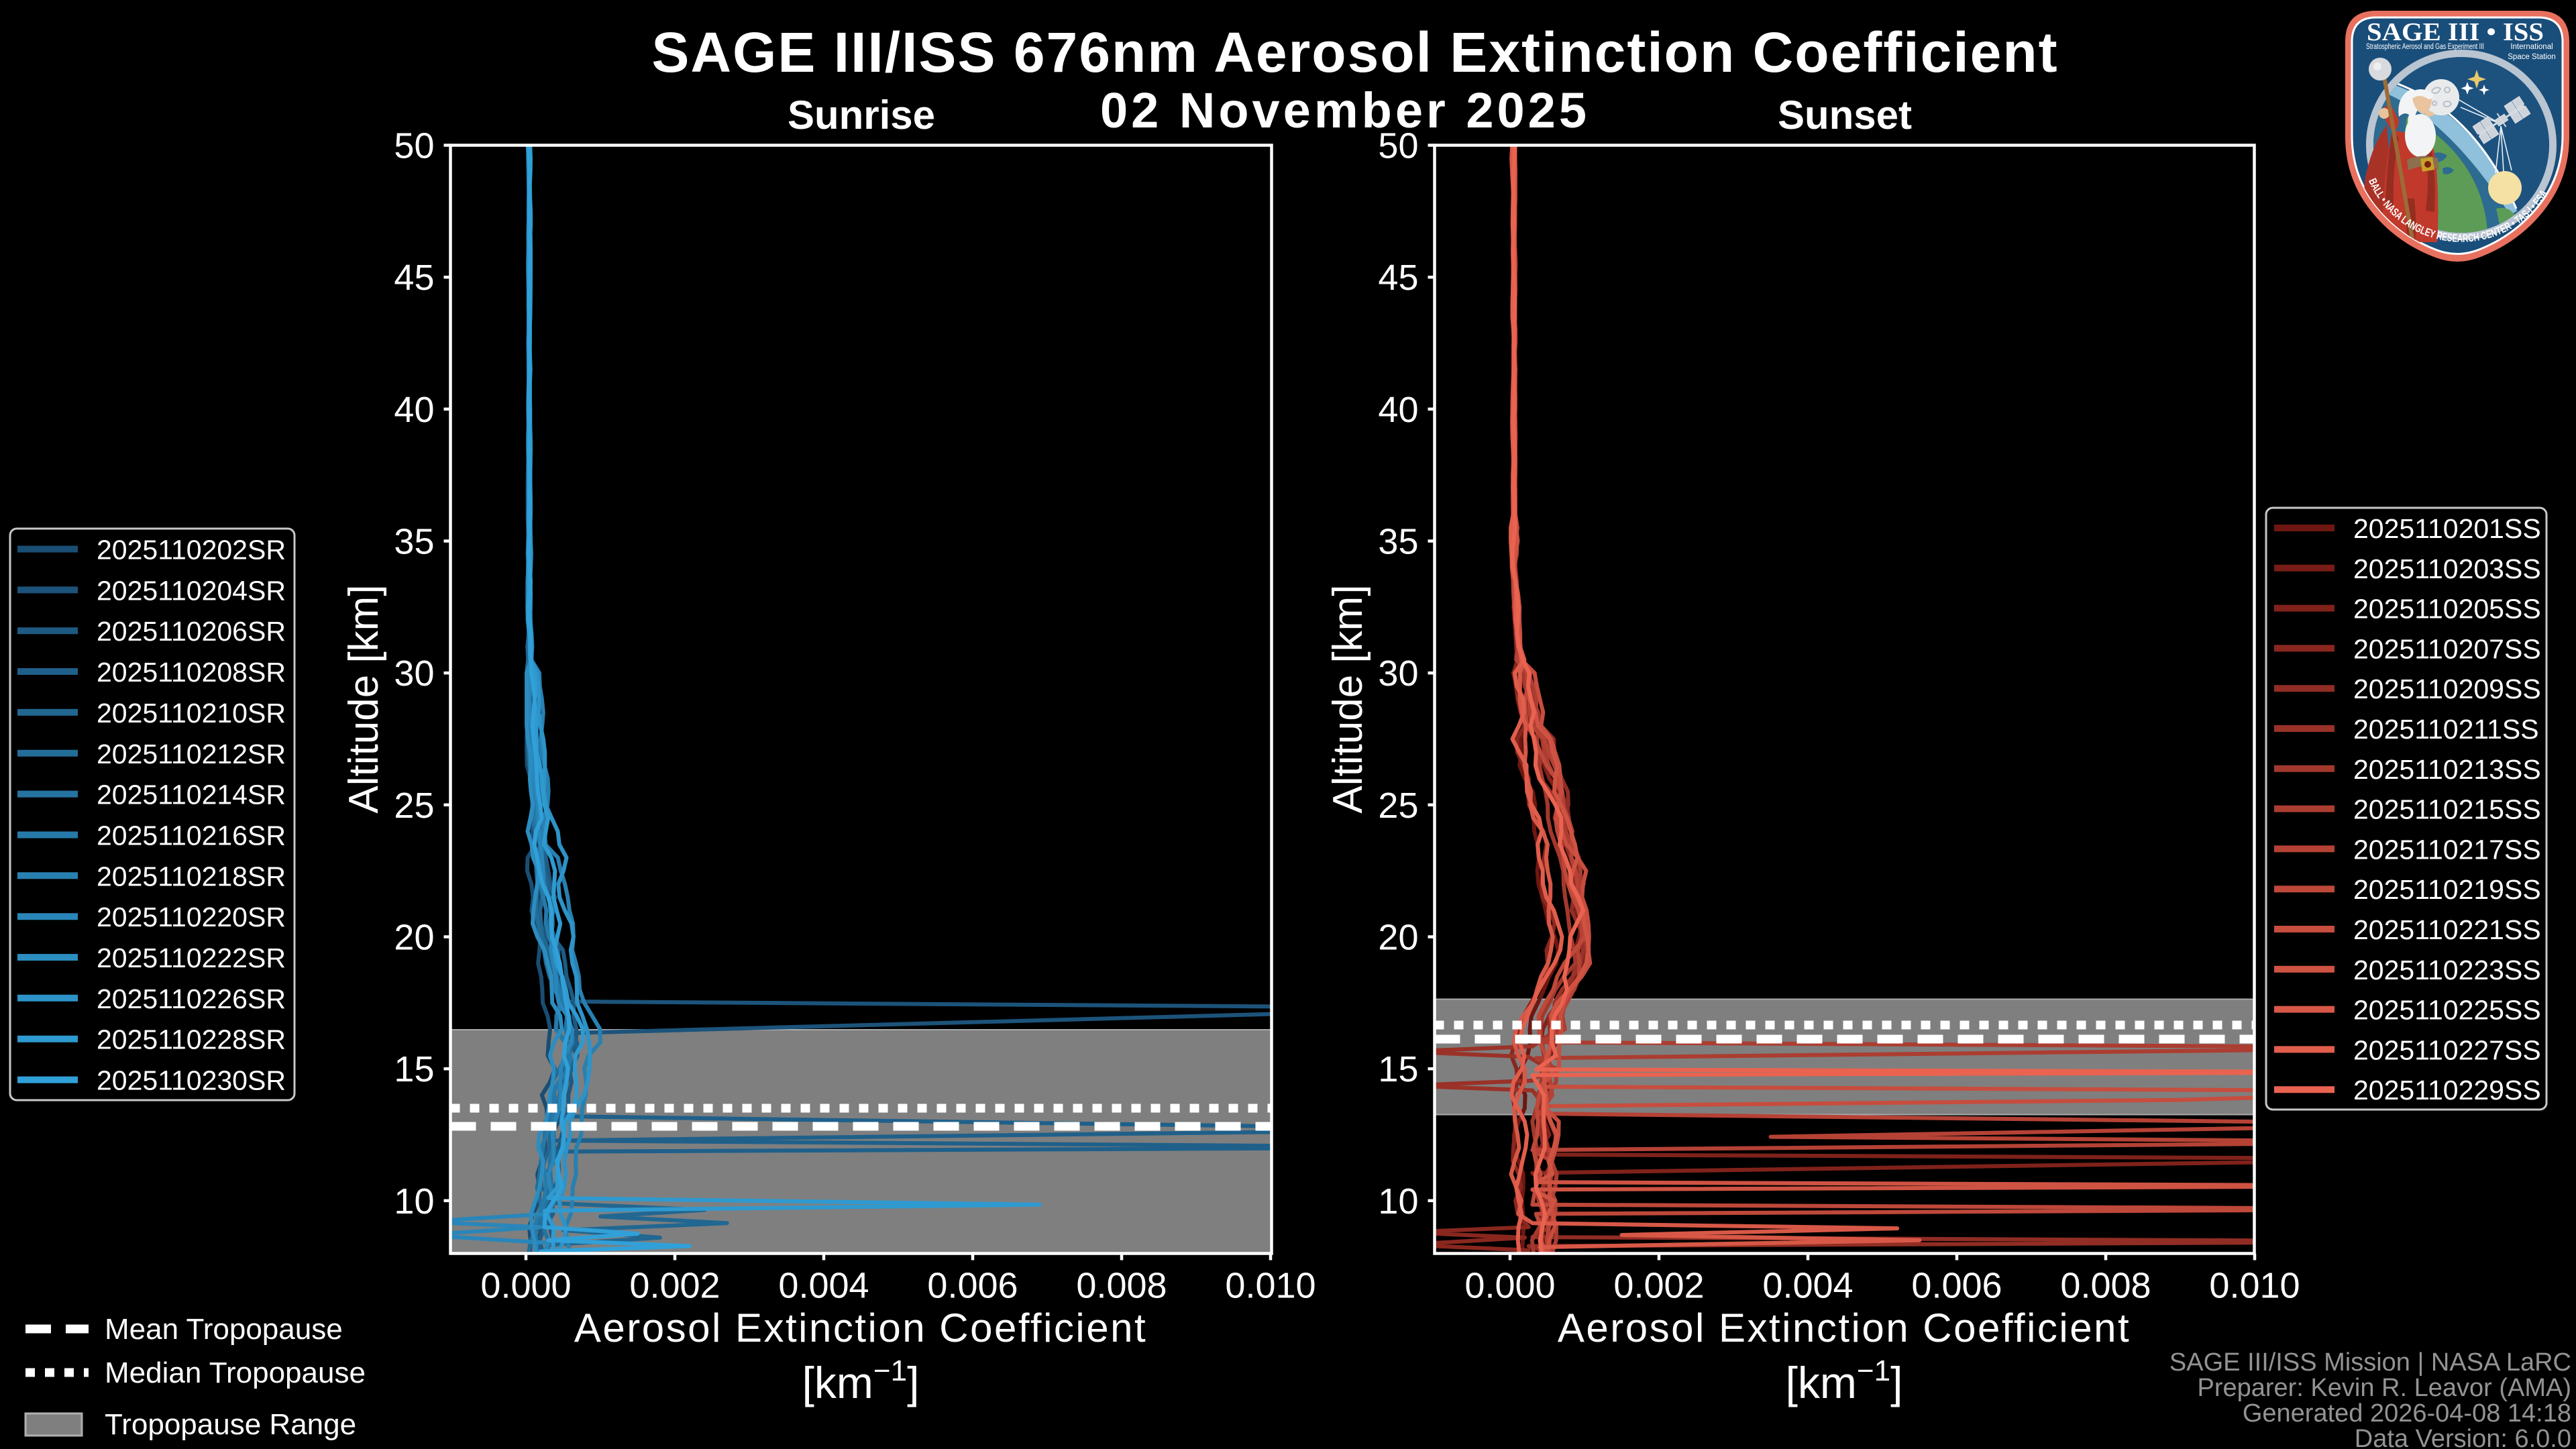 This screenshot has height=1449, width=2576. I want to click on svg-text: 2025110209SS, so click(2447, 689).